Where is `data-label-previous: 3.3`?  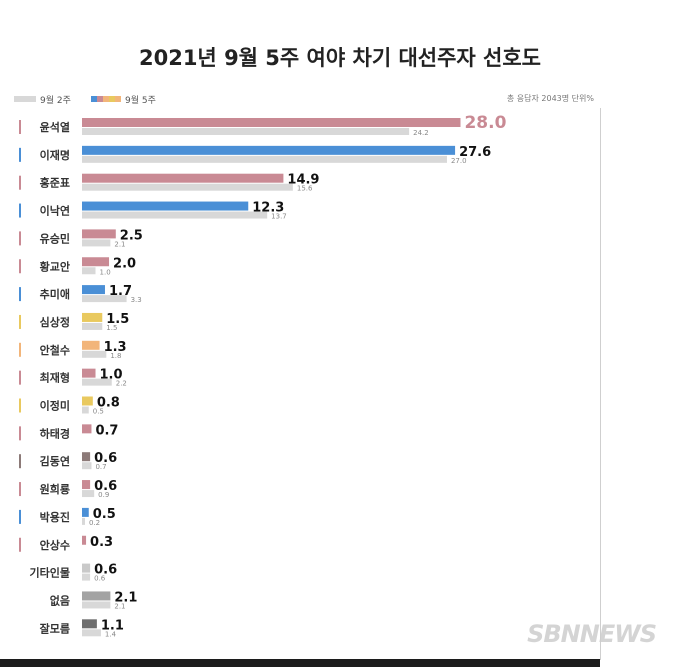
data-label-previous: 3.3 is located at coordinates (136, 300).